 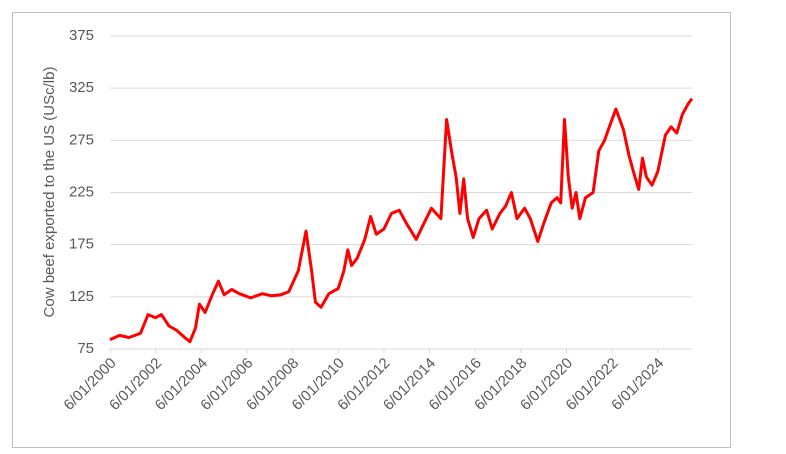 I want to click on y-axis-label: Cow beef exported to the US (USc/lb), so click(x=49, y=192).